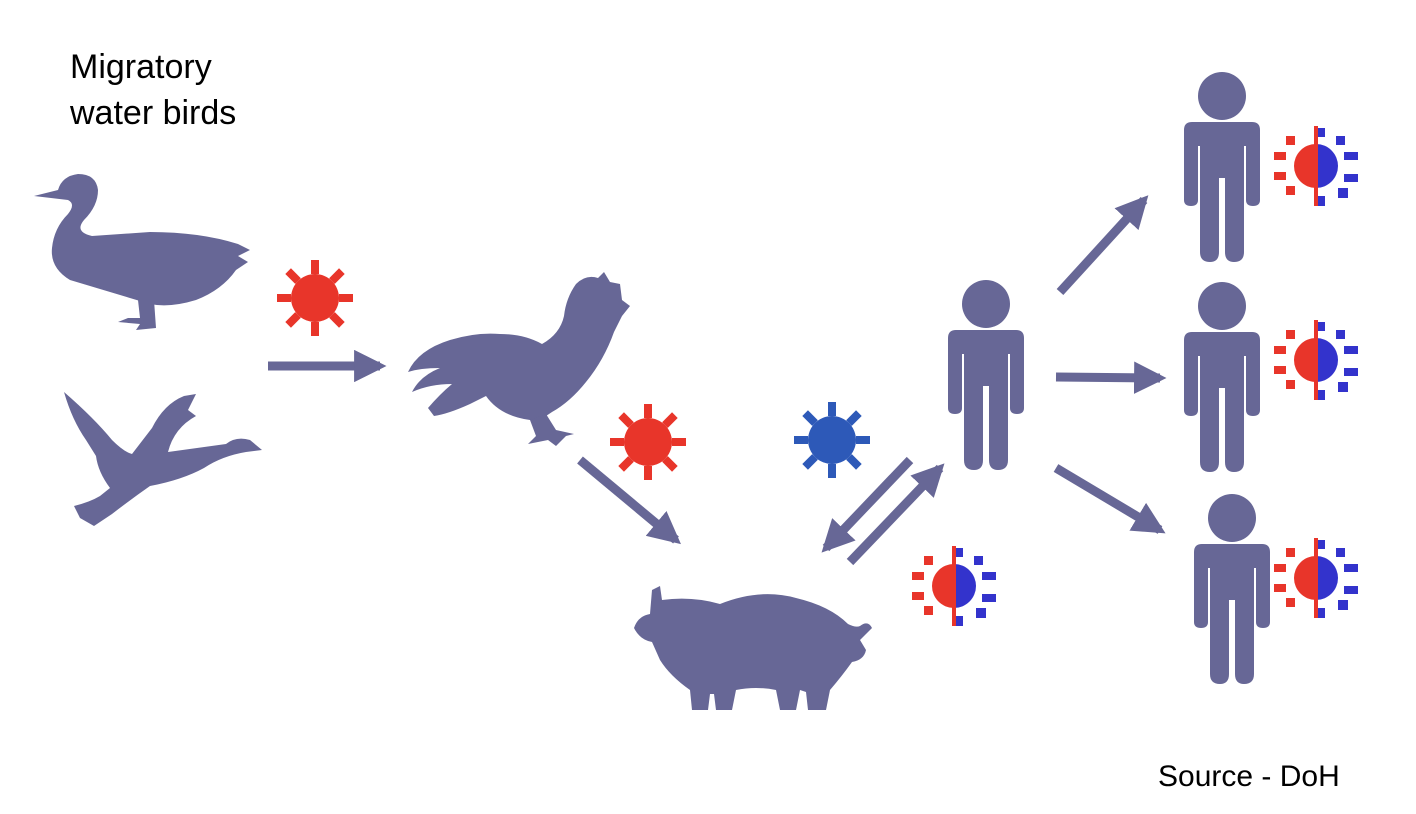 Image resolution: width=1416 pixels, height=814 pixels. What do you see at coordinates (1109, 499) in the screenshot?
I see `arrow-human-to-person-bottom` at bounding box center [1109, 499].